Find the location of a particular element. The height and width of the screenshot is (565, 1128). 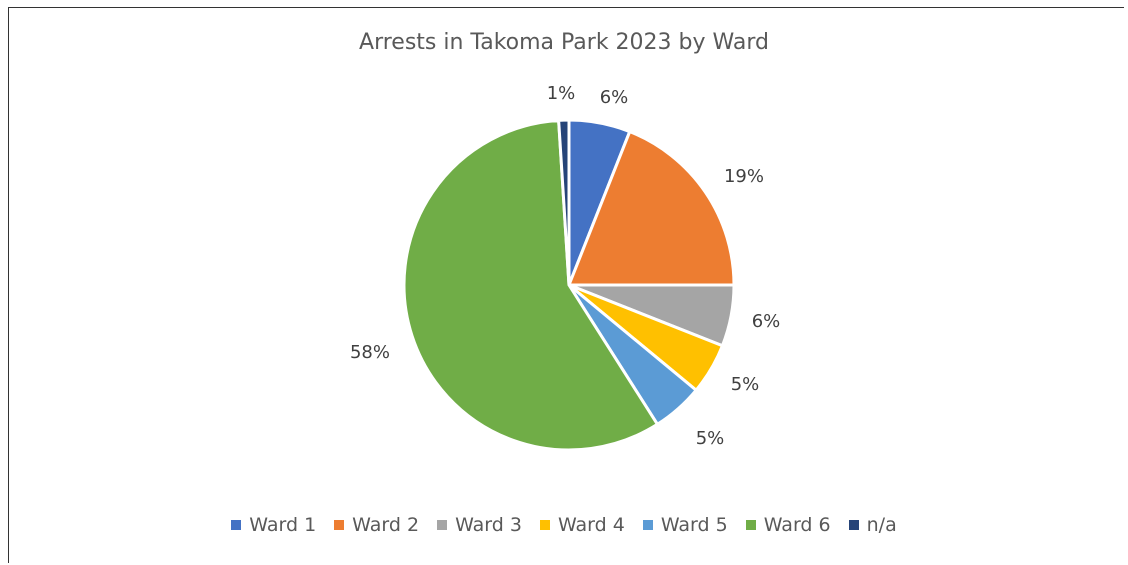

data-label-ward-4: 5% is located at coordinates (745, 384).